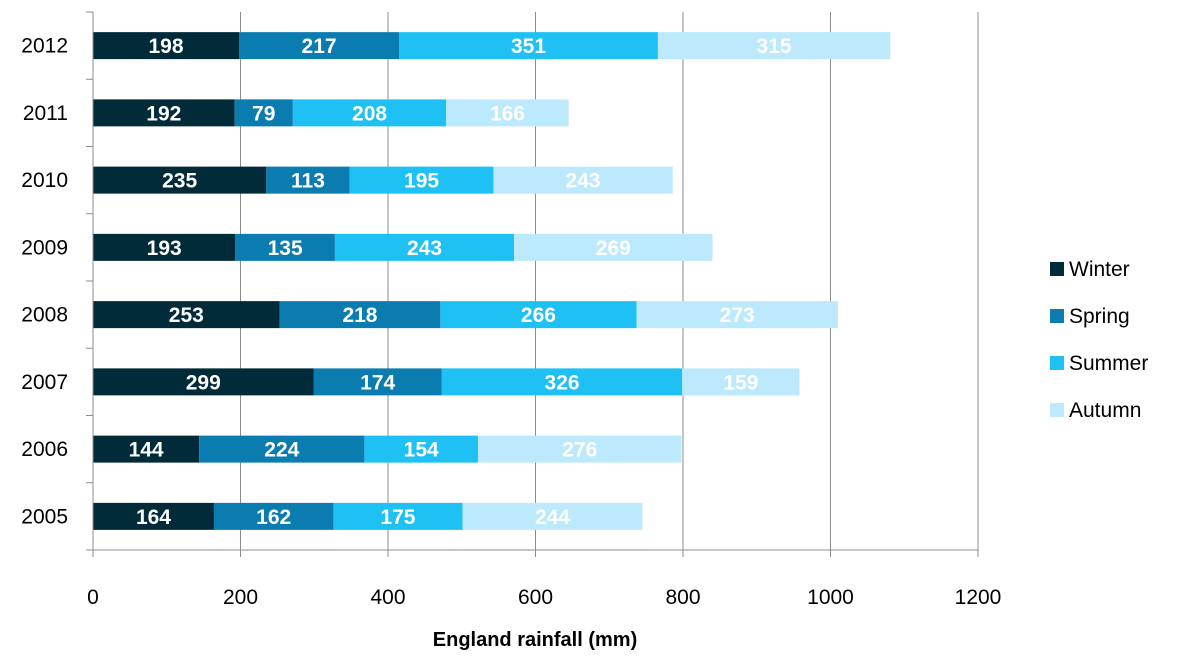  Describe the element at coordinates (387, 597) in the screenshot. I see `x-tick-label: 400` at that location.